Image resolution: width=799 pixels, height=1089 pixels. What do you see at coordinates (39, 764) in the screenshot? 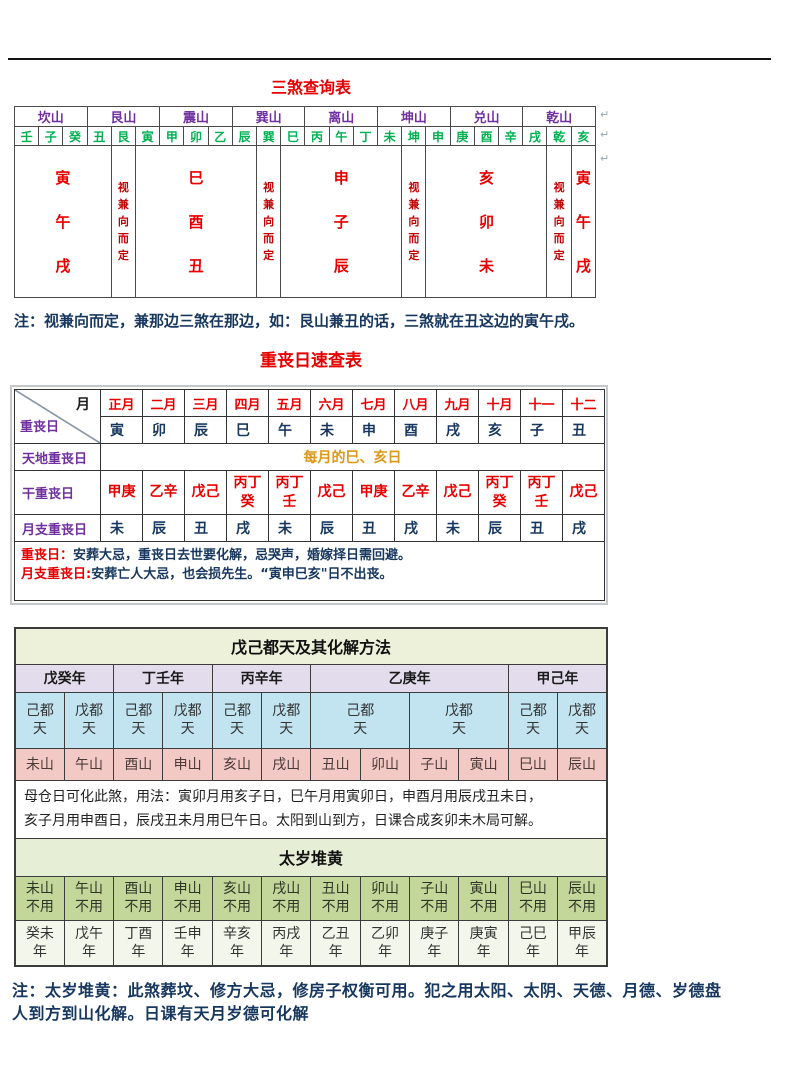
I see `mountain-cell: 未山` at bounding box center [39, 764].